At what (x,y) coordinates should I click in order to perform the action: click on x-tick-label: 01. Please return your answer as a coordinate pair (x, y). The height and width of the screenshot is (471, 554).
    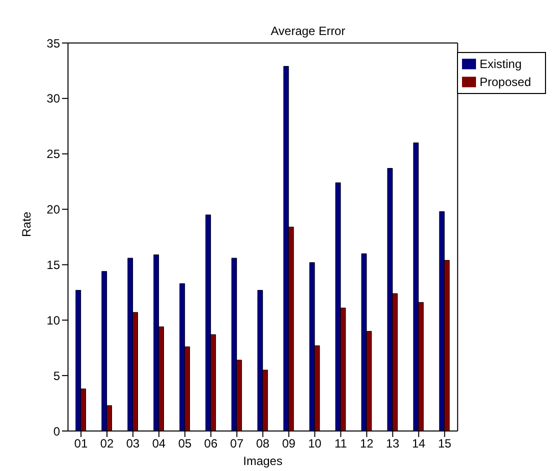
    Looking at the image, I should click on (81, 443).